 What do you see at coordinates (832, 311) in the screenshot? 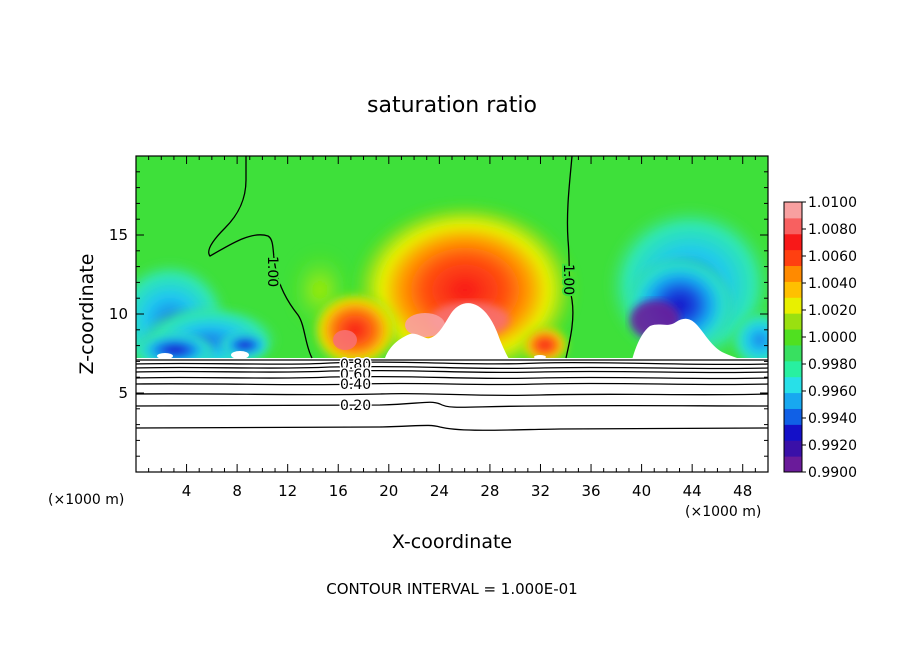
I see `colorbar-tick-label: 1.0020` at bounding box center [832, 311].